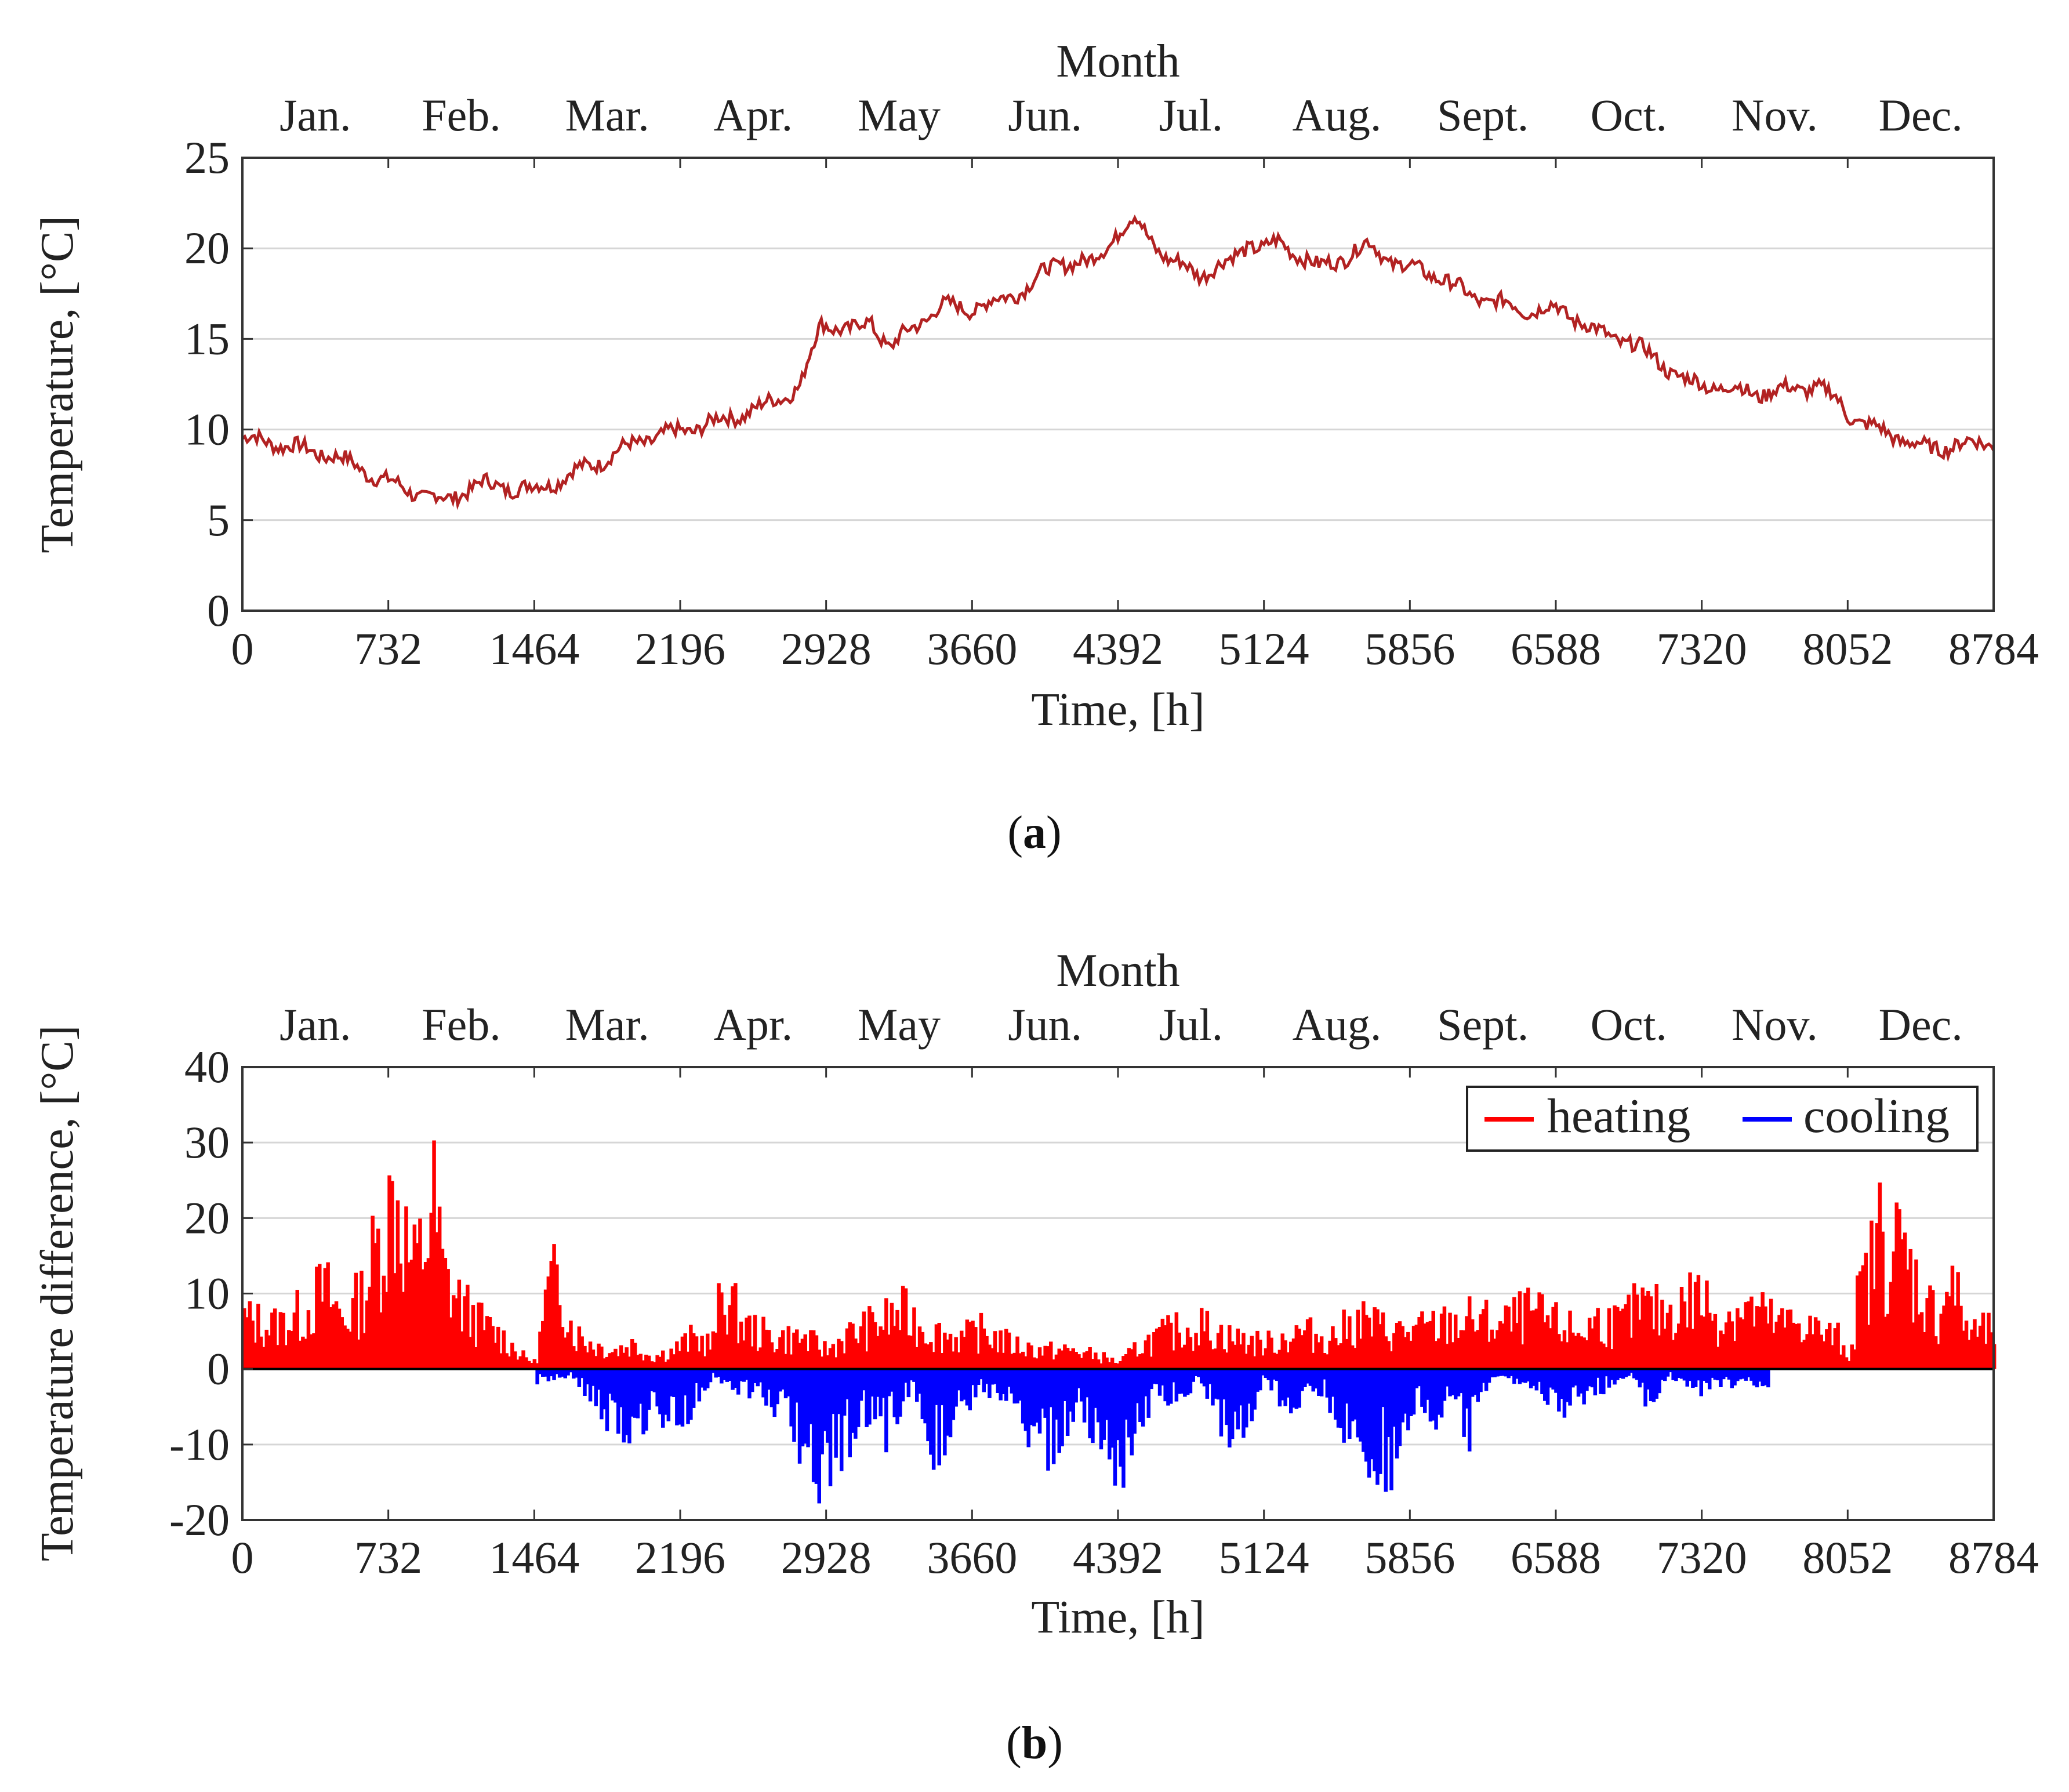 The image size is (2069, 1792). I want to click on panel-a-caption: (a), so click(1034, 832).